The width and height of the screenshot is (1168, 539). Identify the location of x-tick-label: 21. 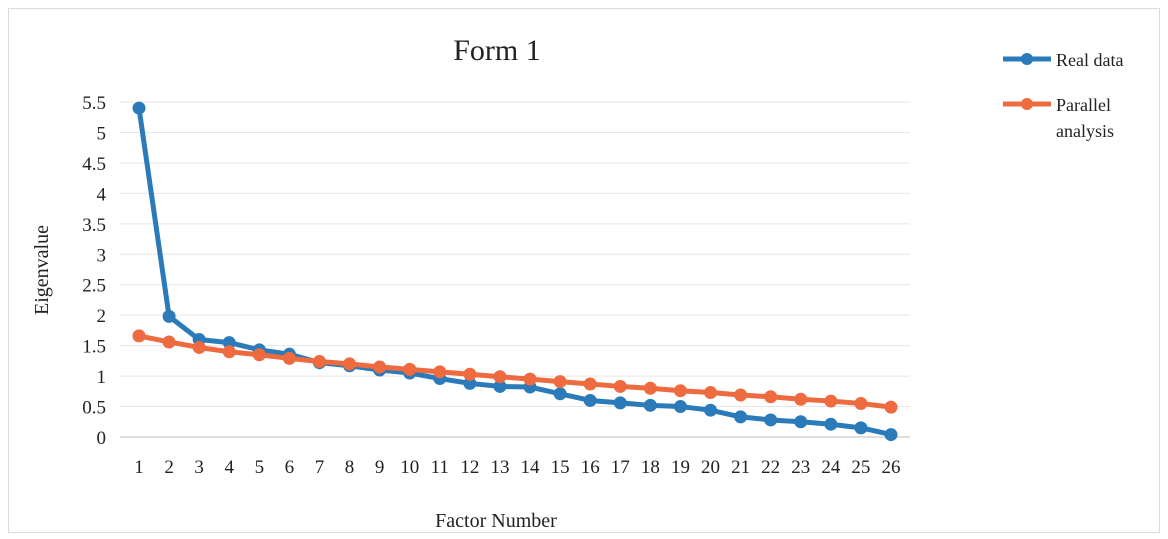
(740, 467).